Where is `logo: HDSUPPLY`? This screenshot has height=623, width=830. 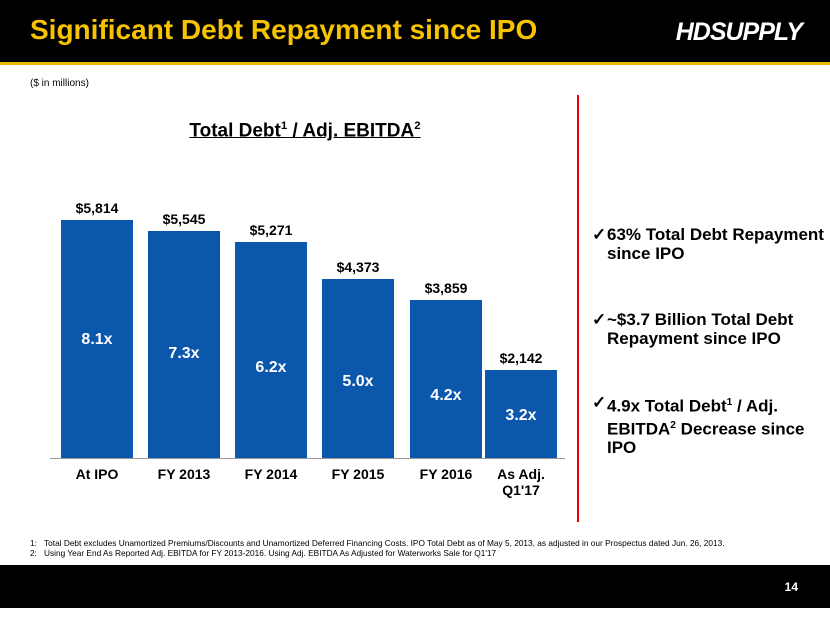 logo: HDSUPPLY is located at coordinates (739, 32).